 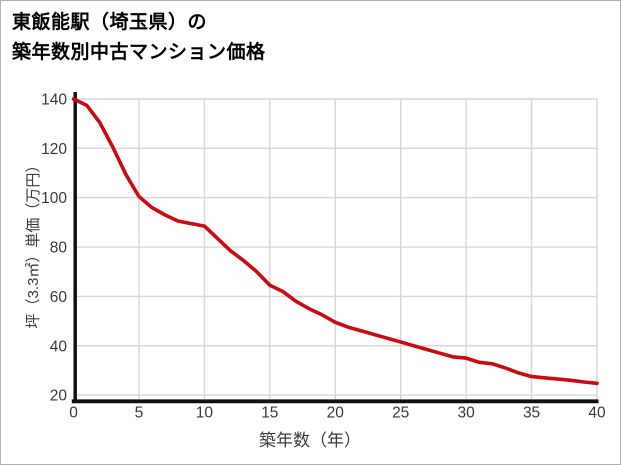 What do you see at coordinates (336, 413) in the screenshot?
I see `x-tick-label: 20` at bounding box center [336, 413].